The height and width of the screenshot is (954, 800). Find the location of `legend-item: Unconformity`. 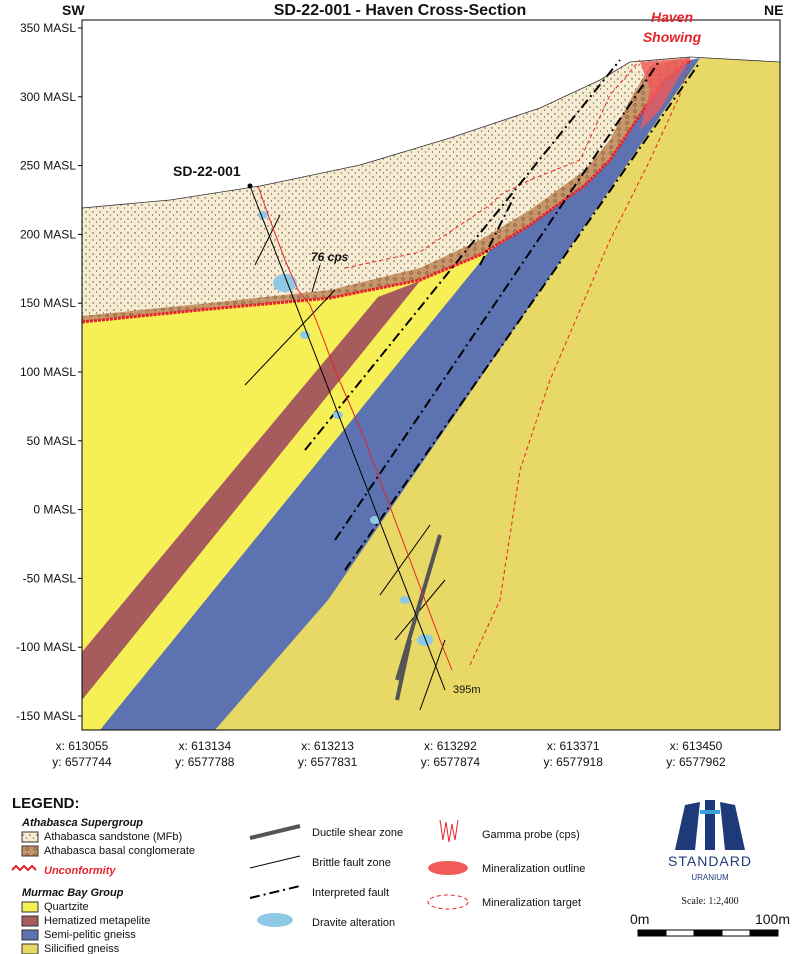

legend-item: Unconformity is located at coordinates (80, 871).